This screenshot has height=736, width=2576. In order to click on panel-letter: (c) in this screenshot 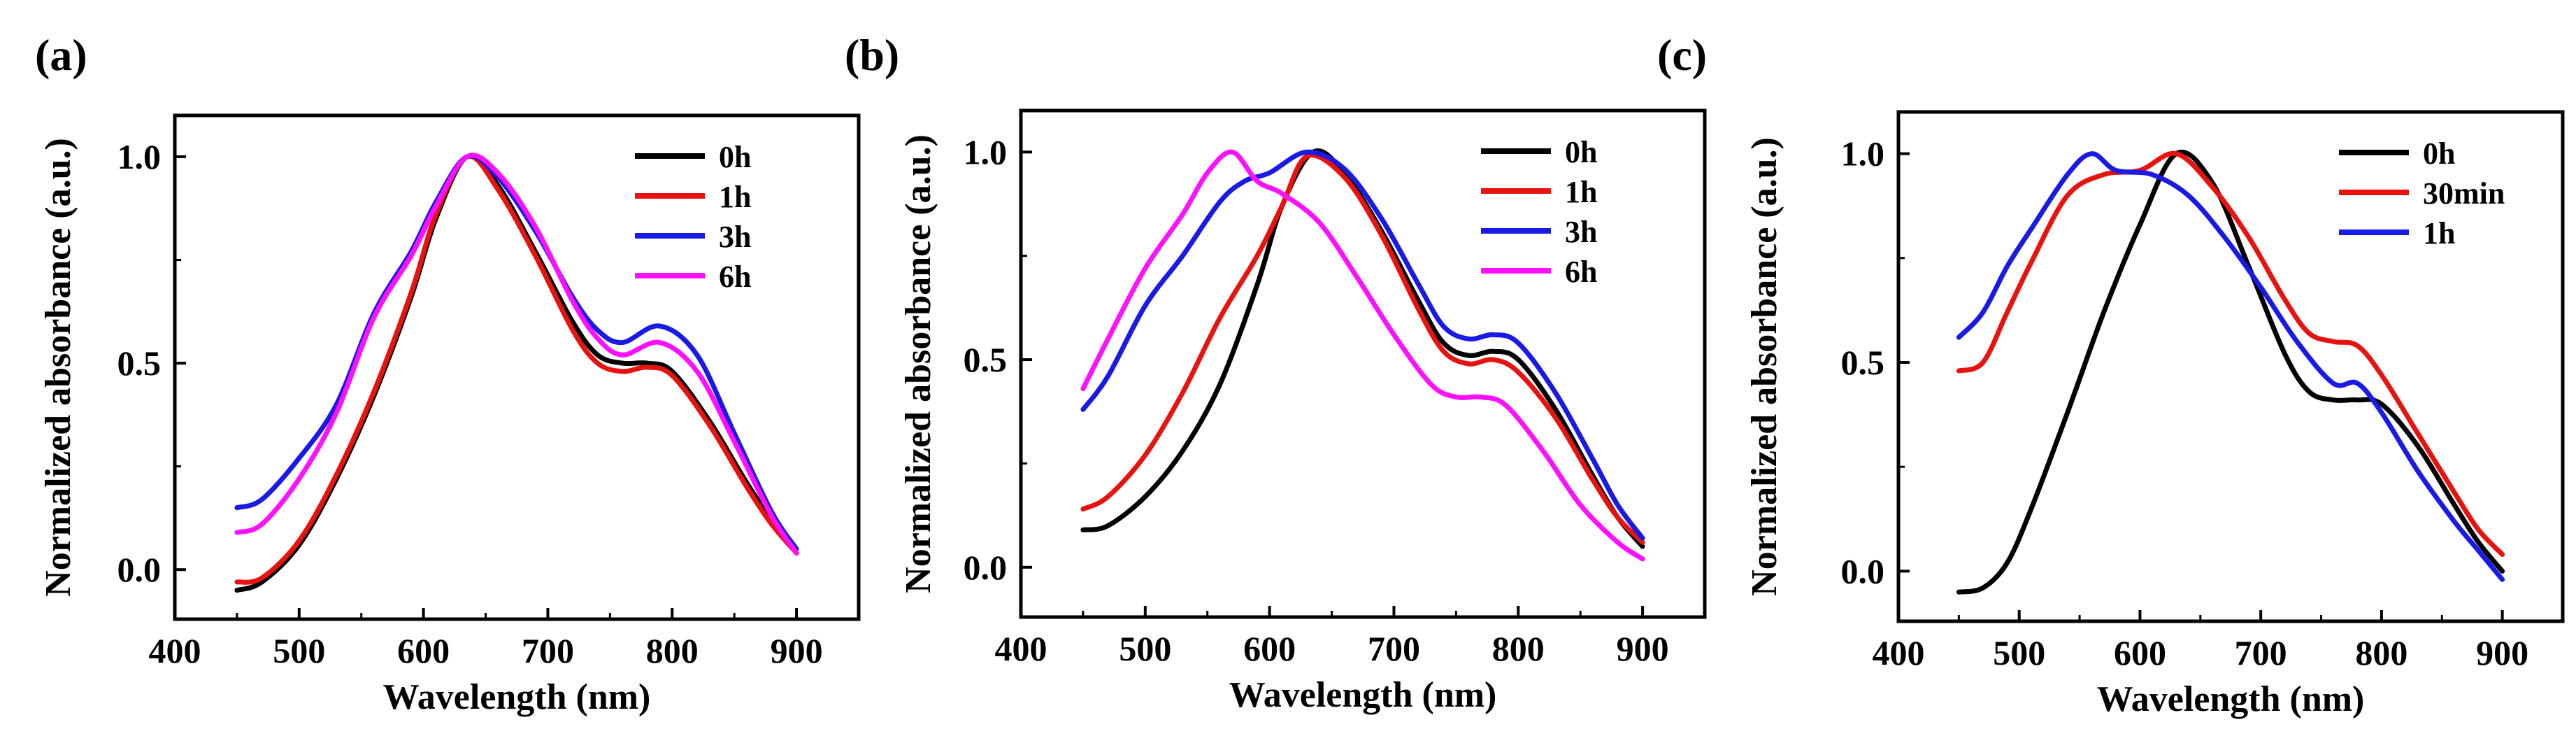, I will do `click(1682, 55)`.